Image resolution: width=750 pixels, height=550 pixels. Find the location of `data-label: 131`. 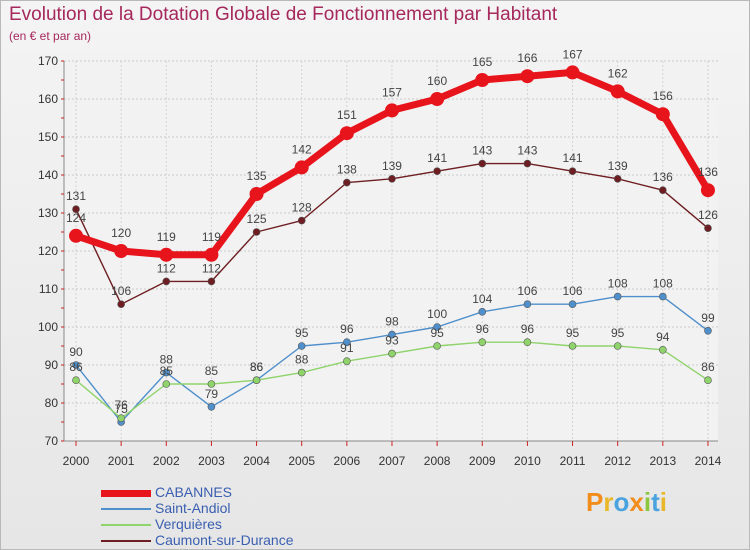

data-label: 131 is located at coordinates (76, 196).